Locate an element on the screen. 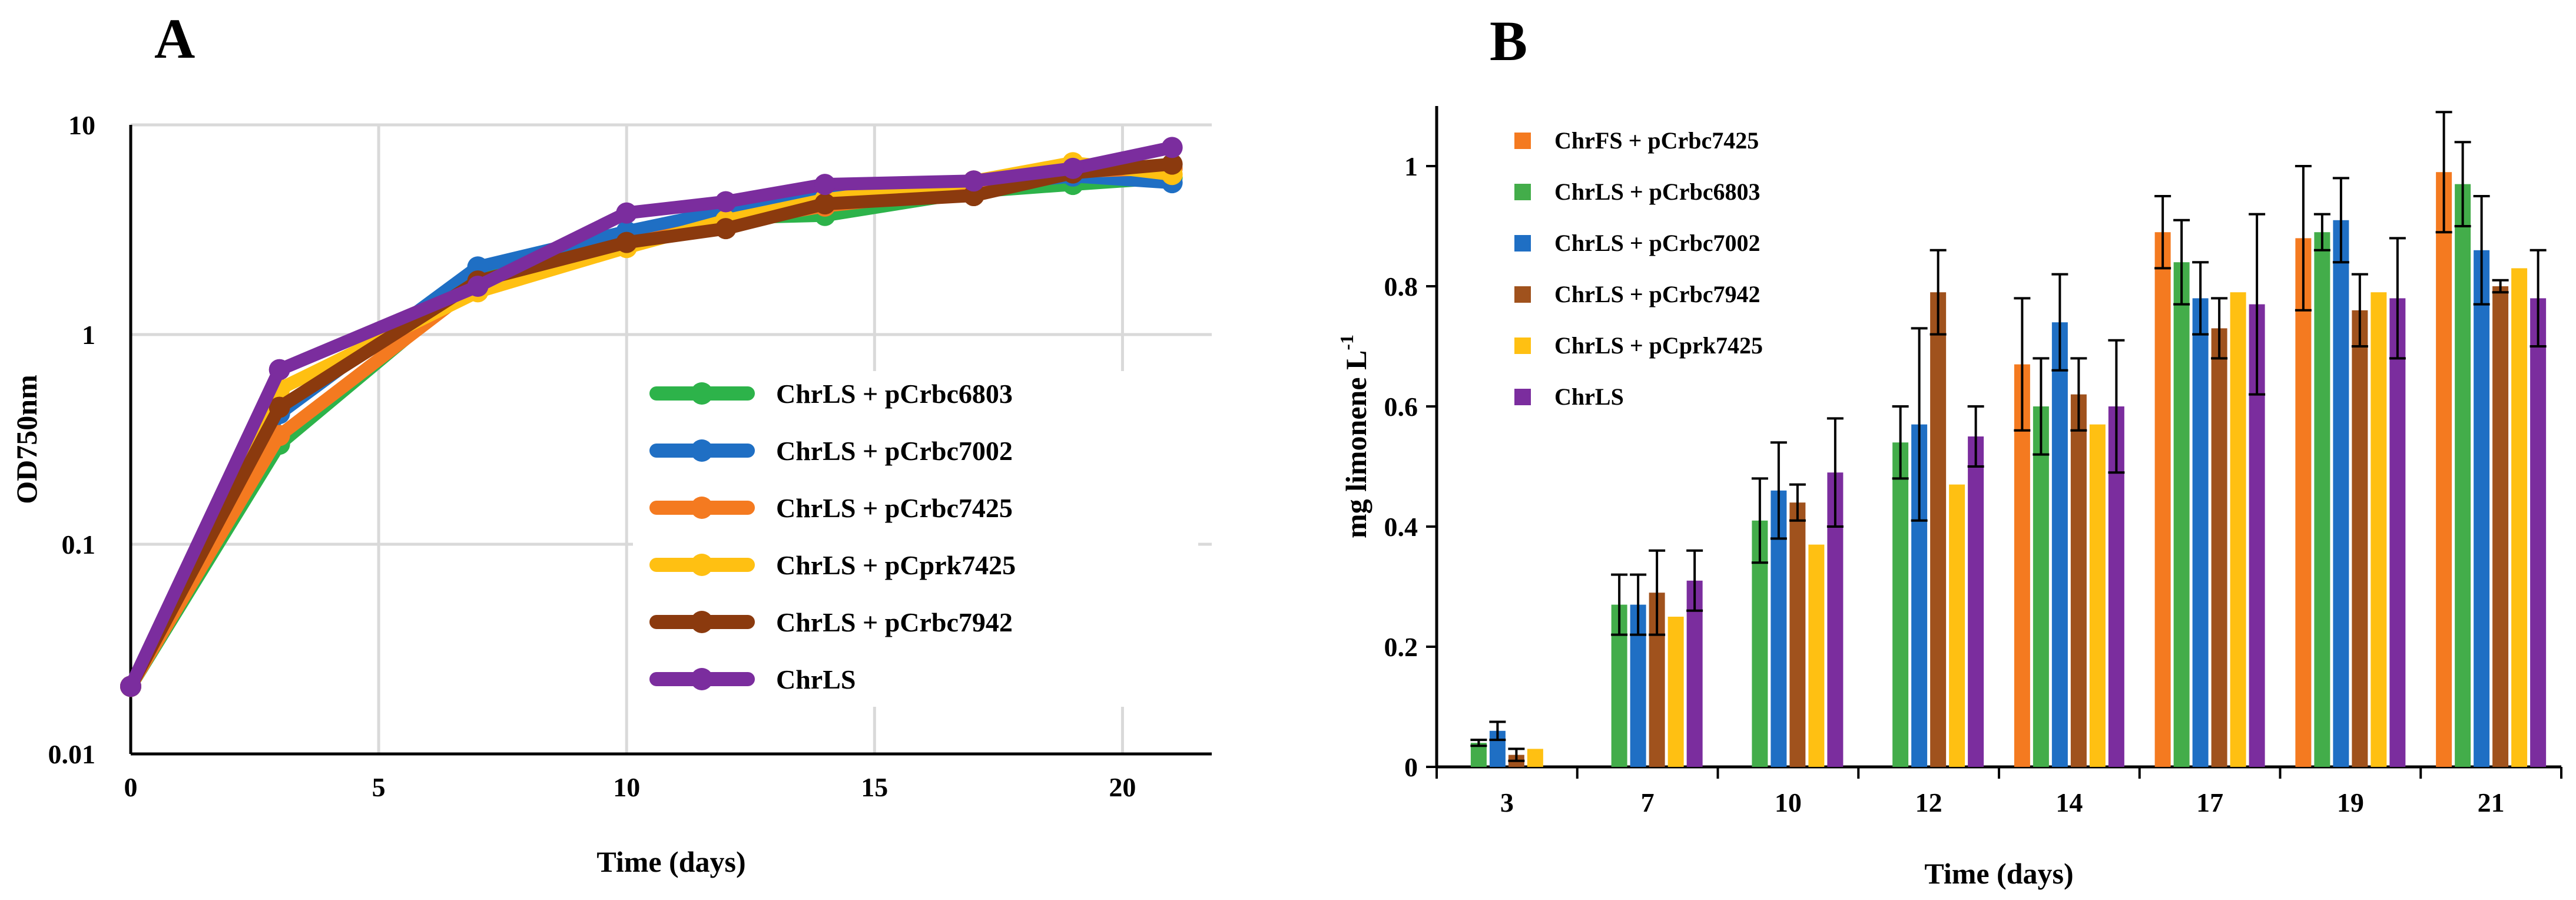  x-tick-label: 3 is located at coordinates (1507, 803).